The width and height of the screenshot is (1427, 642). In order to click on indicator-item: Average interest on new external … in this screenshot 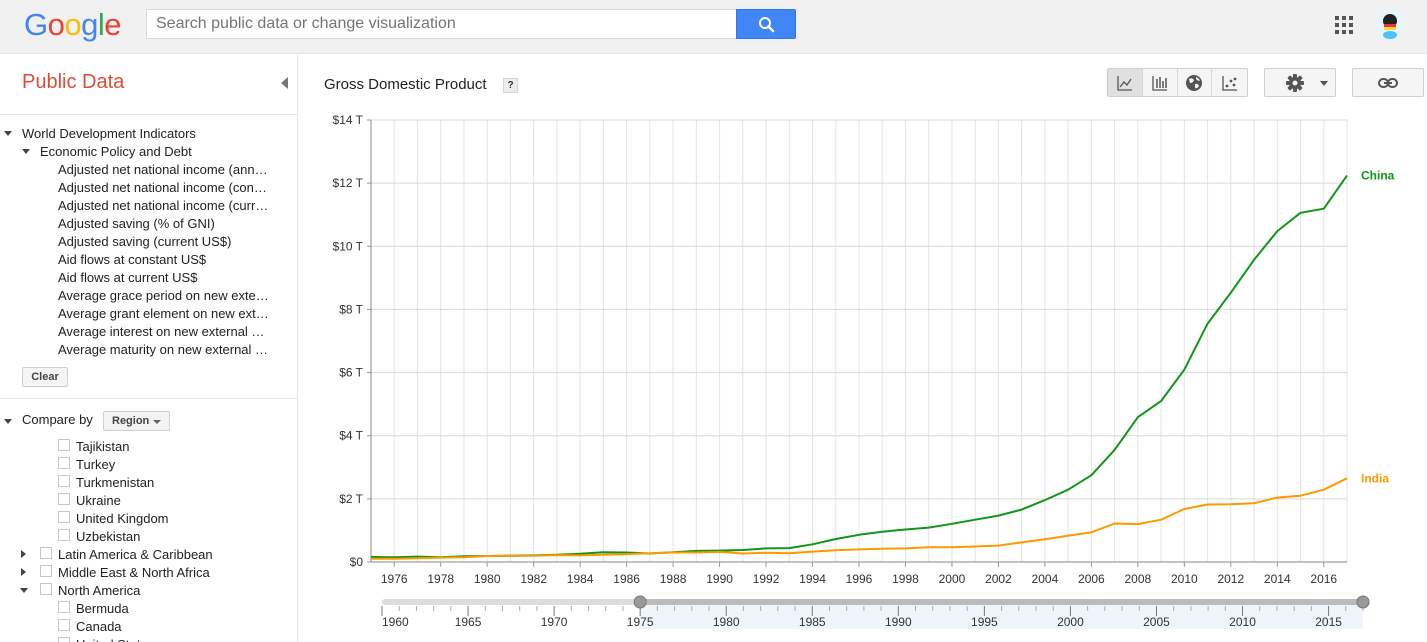, I will do `click(161, 331)`.